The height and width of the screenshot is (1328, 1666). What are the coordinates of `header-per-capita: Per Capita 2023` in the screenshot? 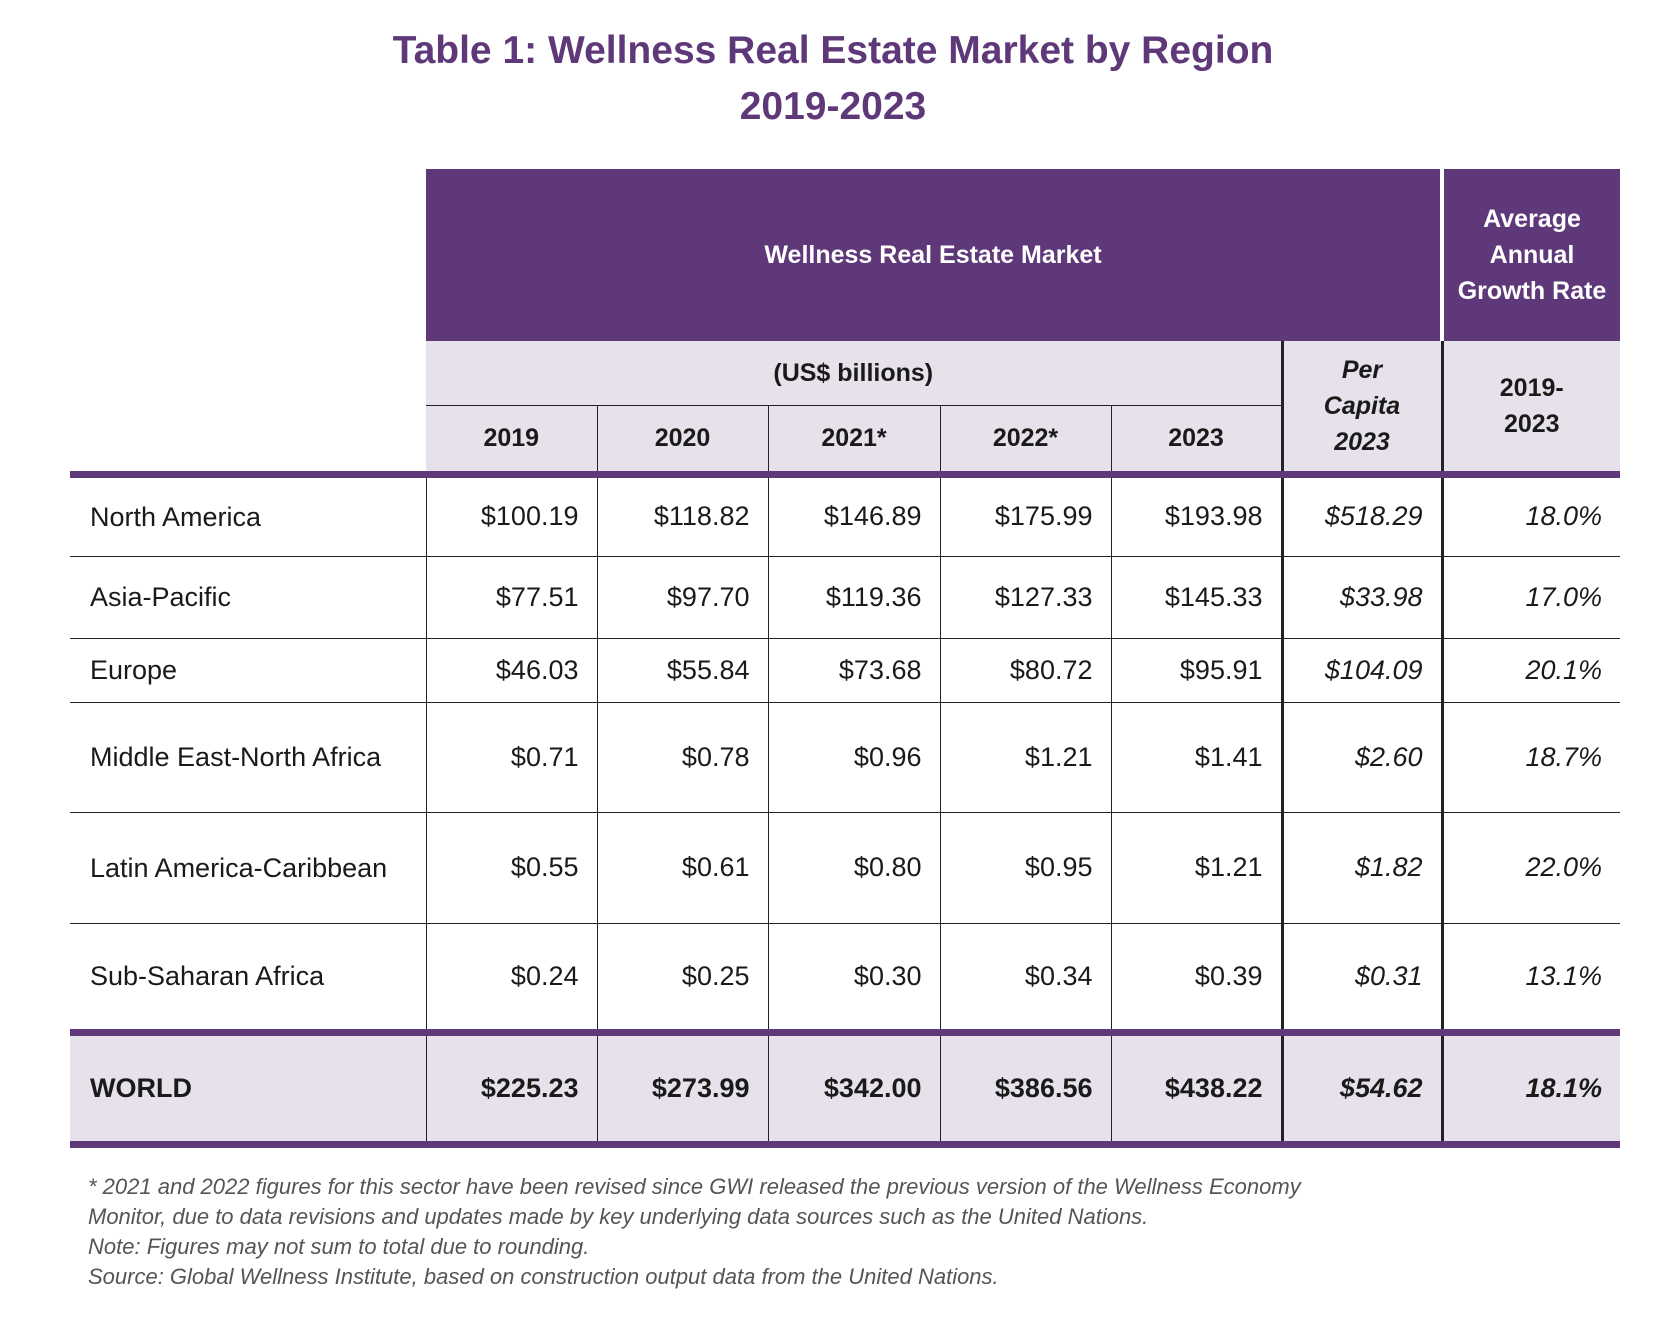 It's located at (1361, 409).